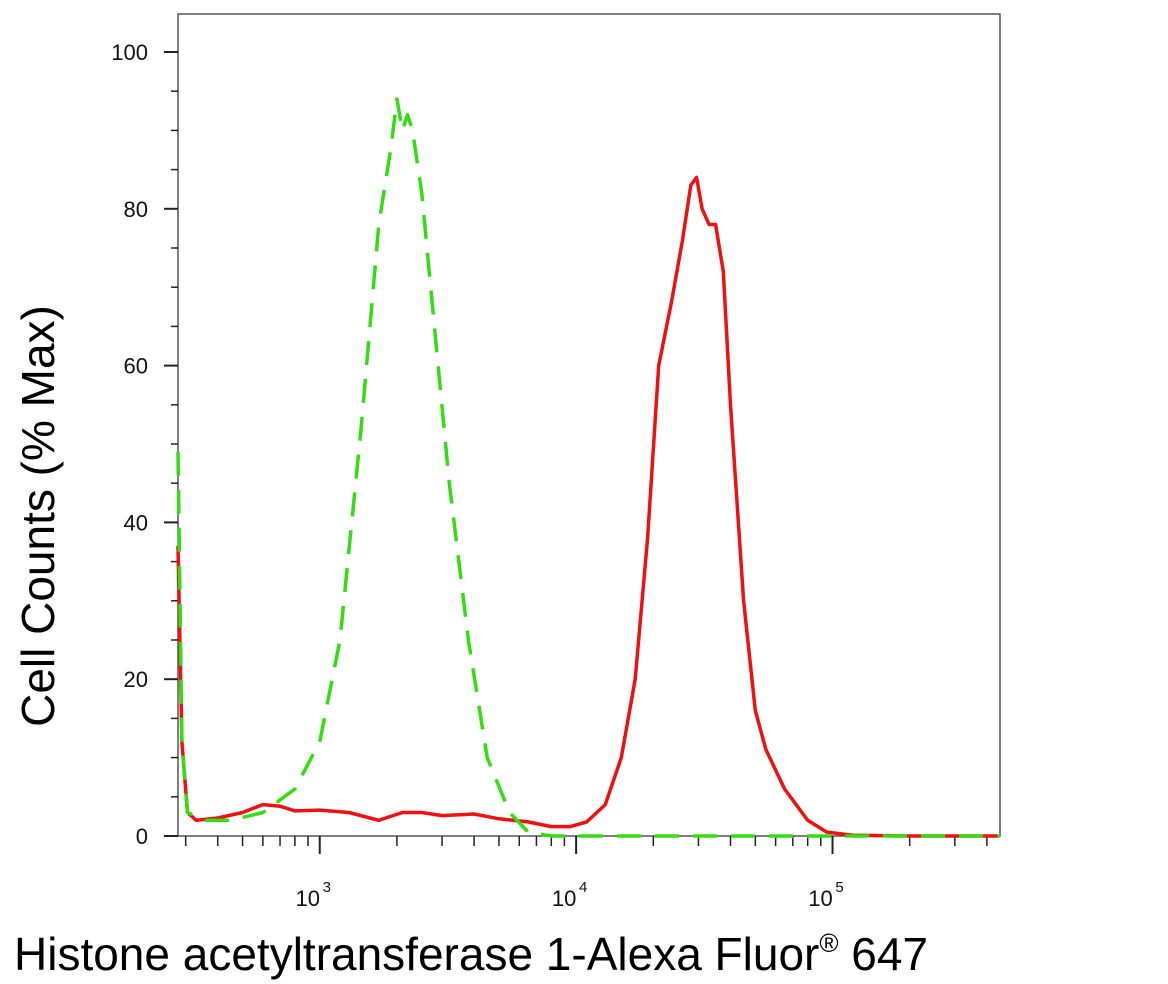 The height and width of the screenshot is (984, 1168). What do you see at coordinates (583, 887) in the screenshot?
I see `x-tick-label-exponent: 4` at bounding box center [583, 887].